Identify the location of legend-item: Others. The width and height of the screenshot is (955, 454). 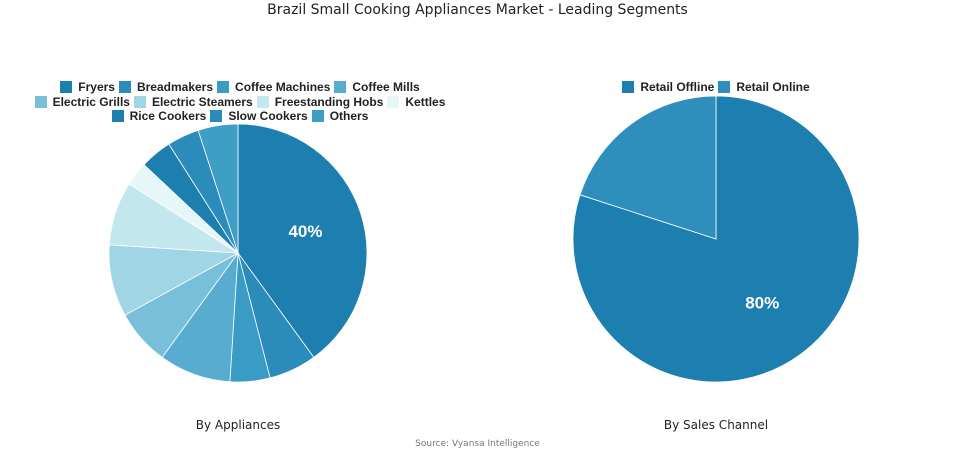
(340, 116).